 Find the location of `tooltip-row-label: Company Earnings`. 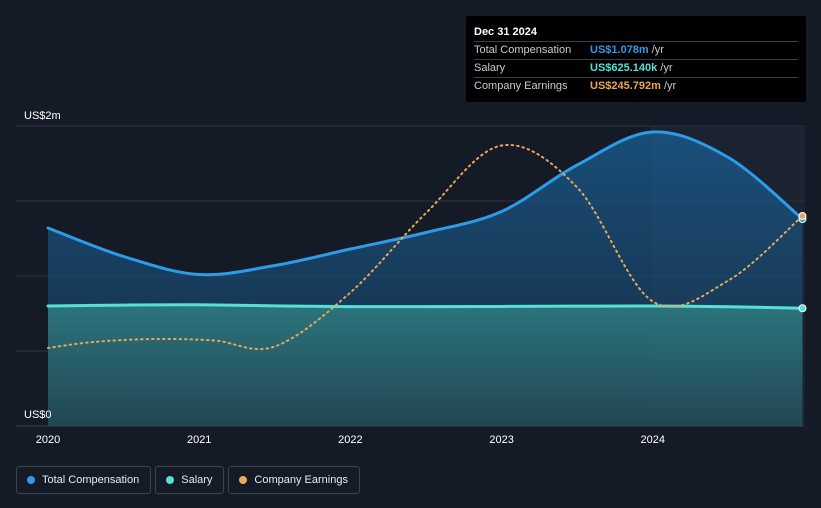

tooltip-row-label: Company Earnings is located at coordinates (521, 86).